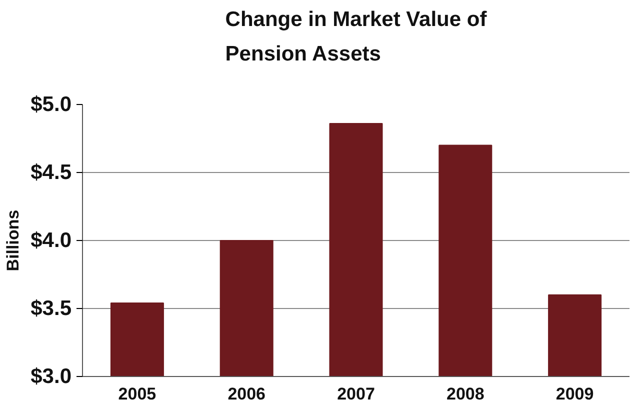  Describe the element at coordinates (13, 241) in the screenshot. I see `y-axis-title: Billions` at that location.